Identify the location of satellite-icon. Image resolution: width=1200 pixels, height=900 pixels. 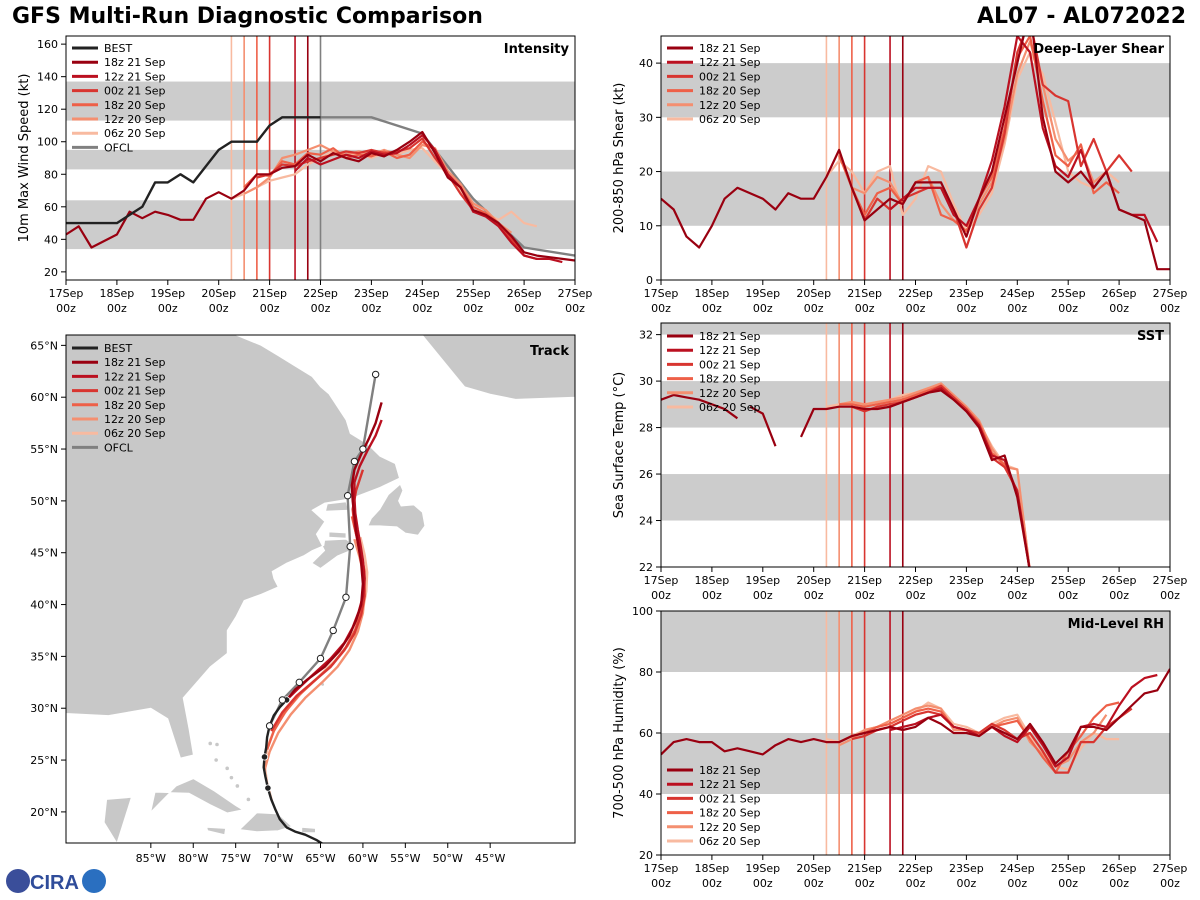
(94, 881).